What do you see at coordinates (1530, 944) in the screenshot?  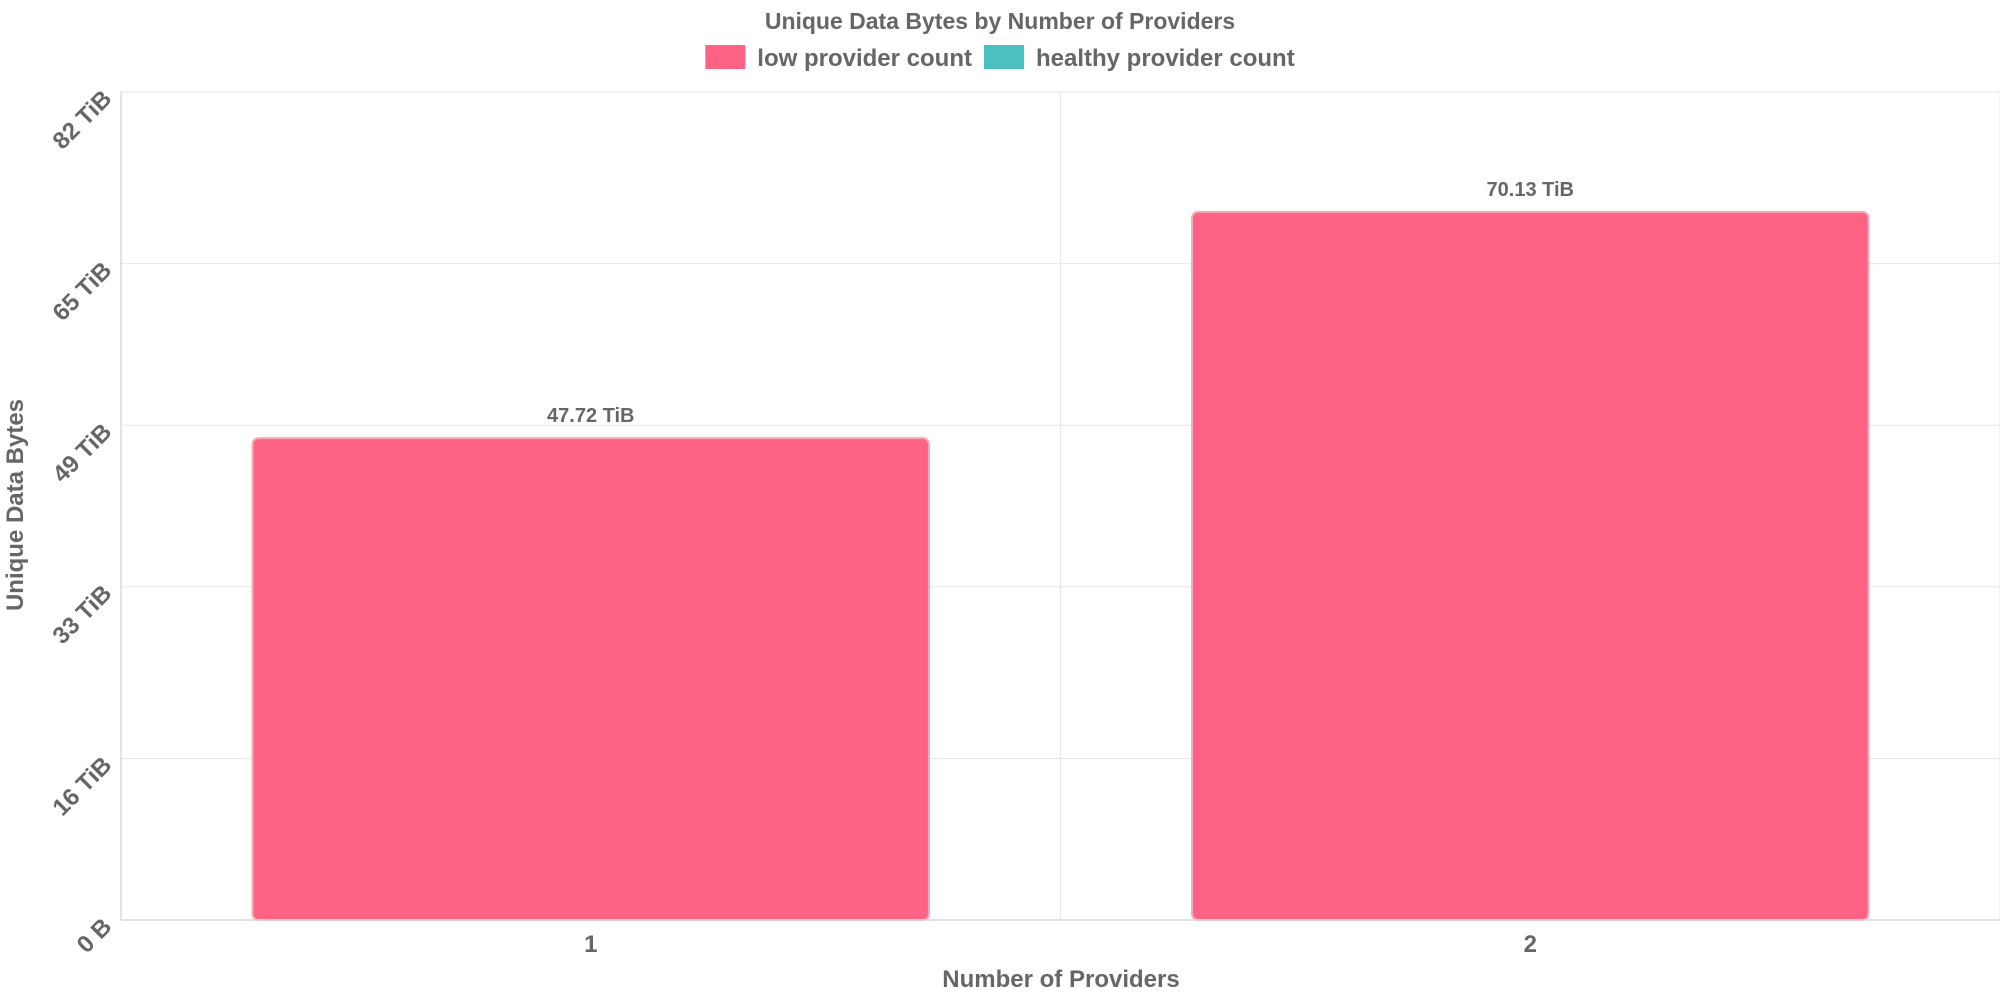 I see `x-tick-label: 2` at bounding box center [1530, 944].